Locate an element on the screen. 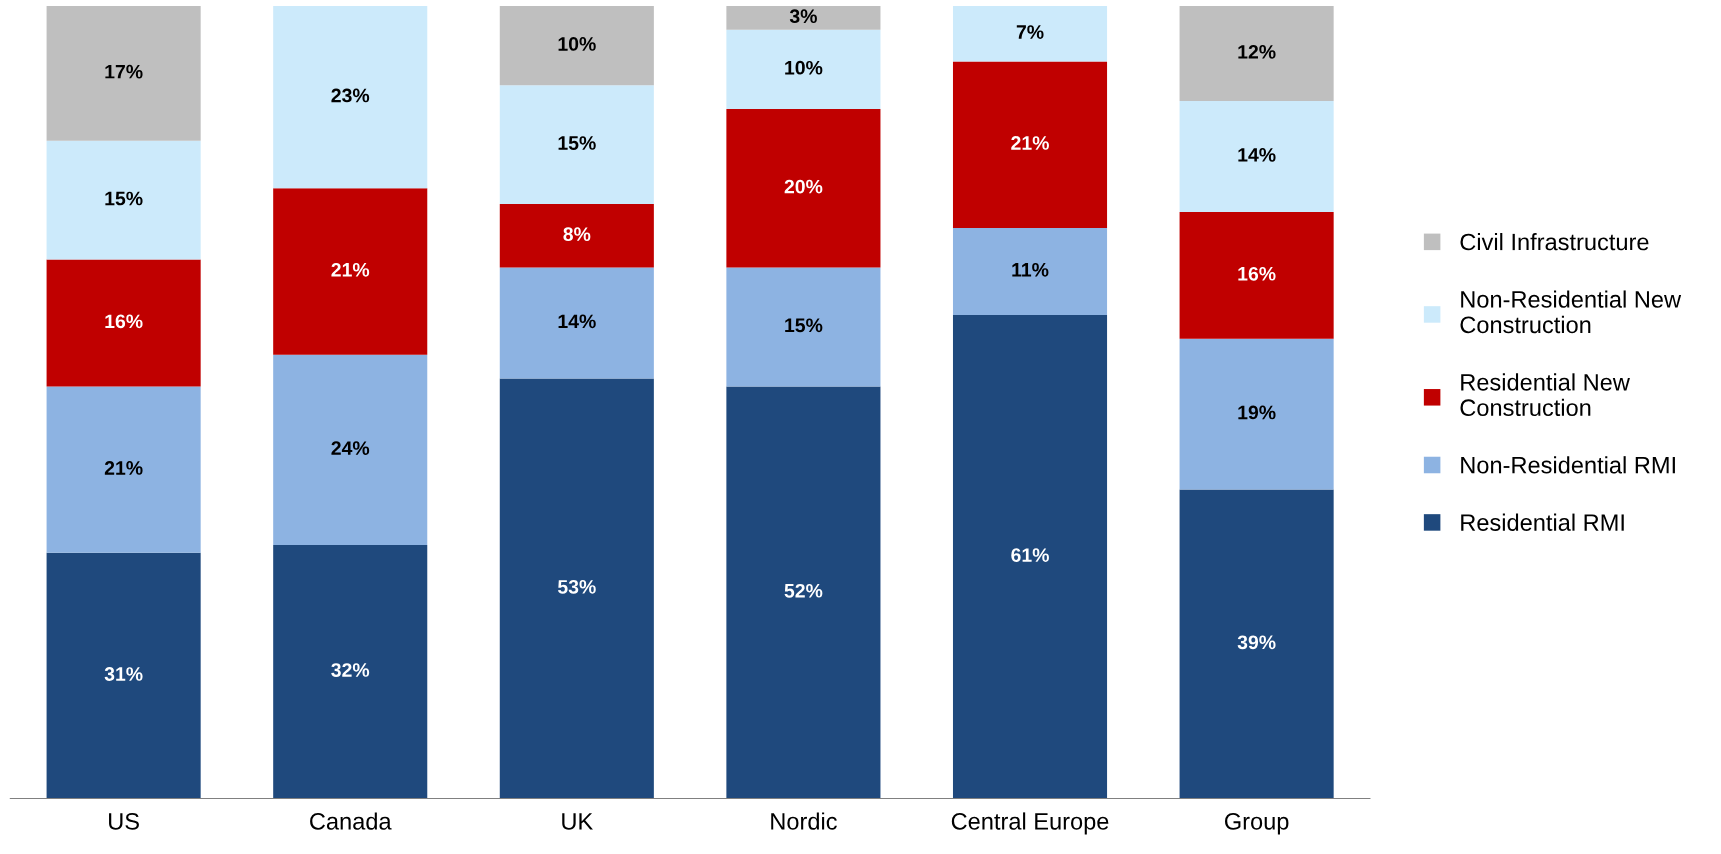 The height and width of the screenshot is (854, 1721). x-tick-label: Nordic is located at coordinates (804, 821).